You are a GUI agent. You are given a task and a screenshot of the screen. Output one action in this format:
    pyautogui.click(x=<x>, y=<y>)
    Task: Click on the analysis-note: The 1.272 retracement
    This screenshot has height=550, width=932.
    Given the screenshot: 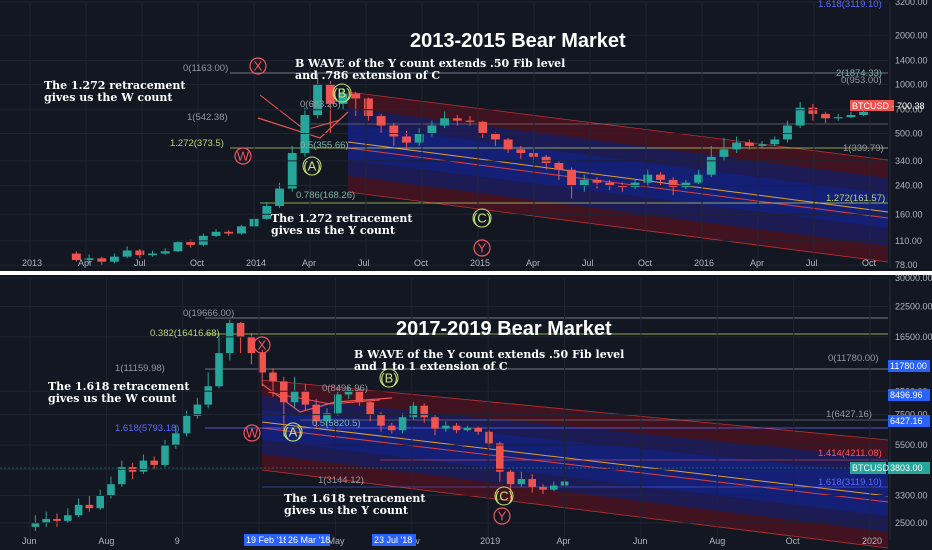 What is the action you would take?
    pyautogui.click(x=115, y=85)
    